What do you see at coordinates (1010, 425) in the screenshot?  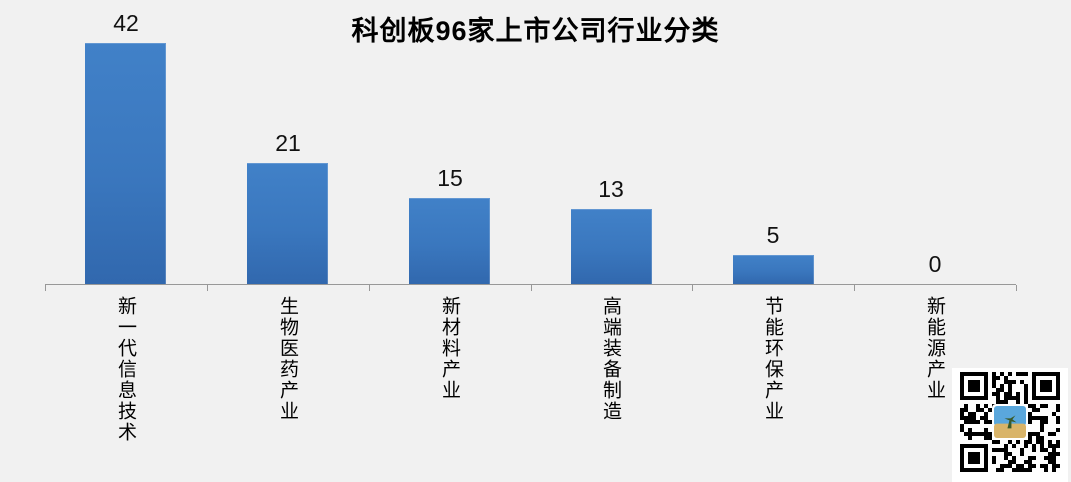 I see `qr-code` at bounding box center [1010, 425].